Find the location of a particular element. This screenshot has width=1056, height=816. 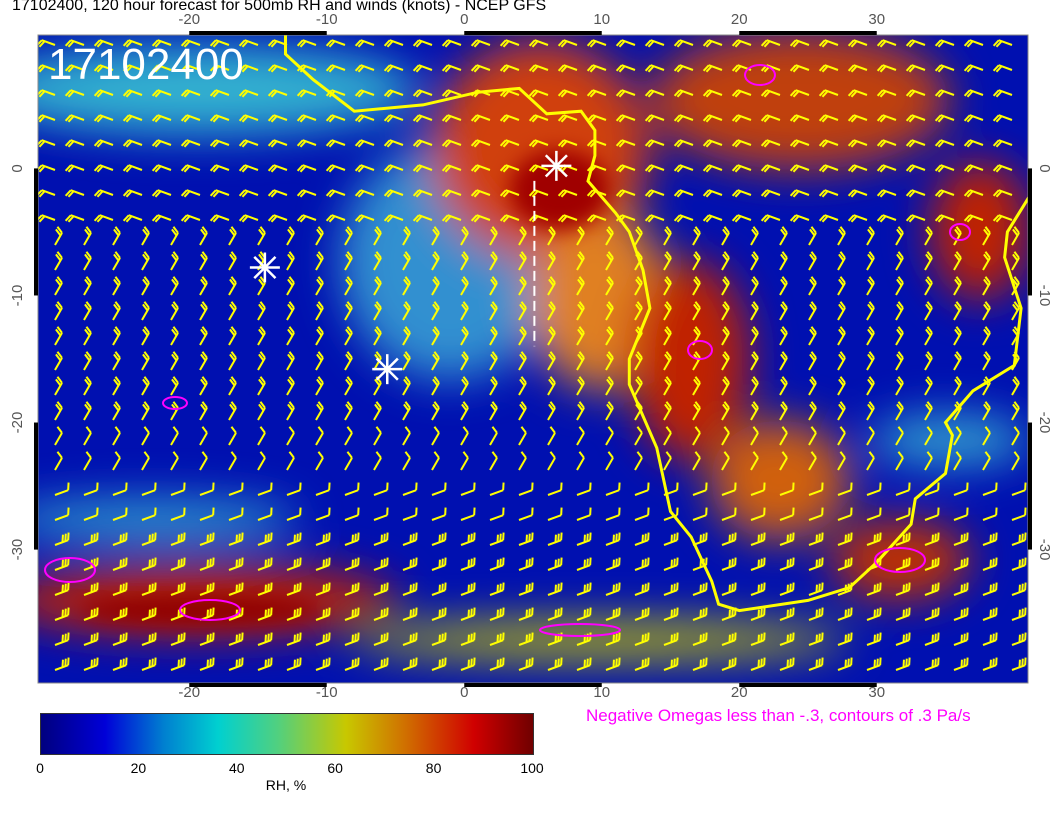

lon-tick-label: 20 is located at coordinates (739, 19).